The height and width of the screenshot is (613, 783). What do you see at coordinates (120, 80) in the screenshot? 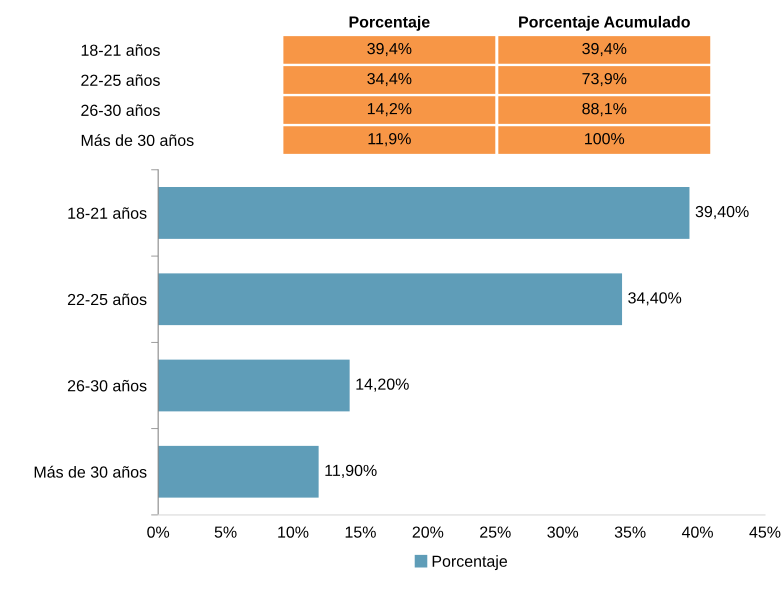
I see `category-label: 22-25 años` at bounding box center [120, 80].